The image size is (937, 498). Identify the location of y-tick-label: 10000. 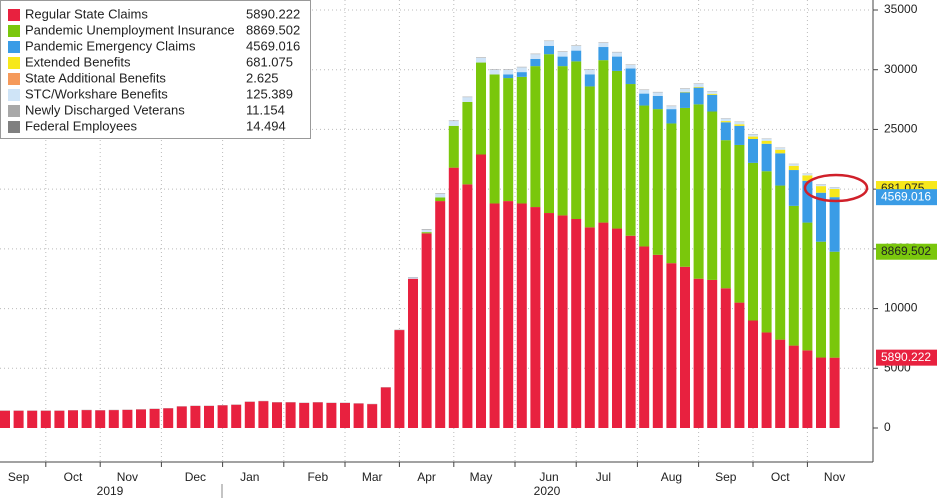
(901, 308).